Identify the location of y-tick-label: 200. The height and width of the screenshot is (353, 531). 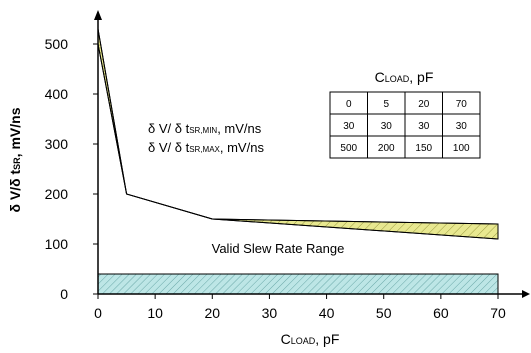
(57, 194).